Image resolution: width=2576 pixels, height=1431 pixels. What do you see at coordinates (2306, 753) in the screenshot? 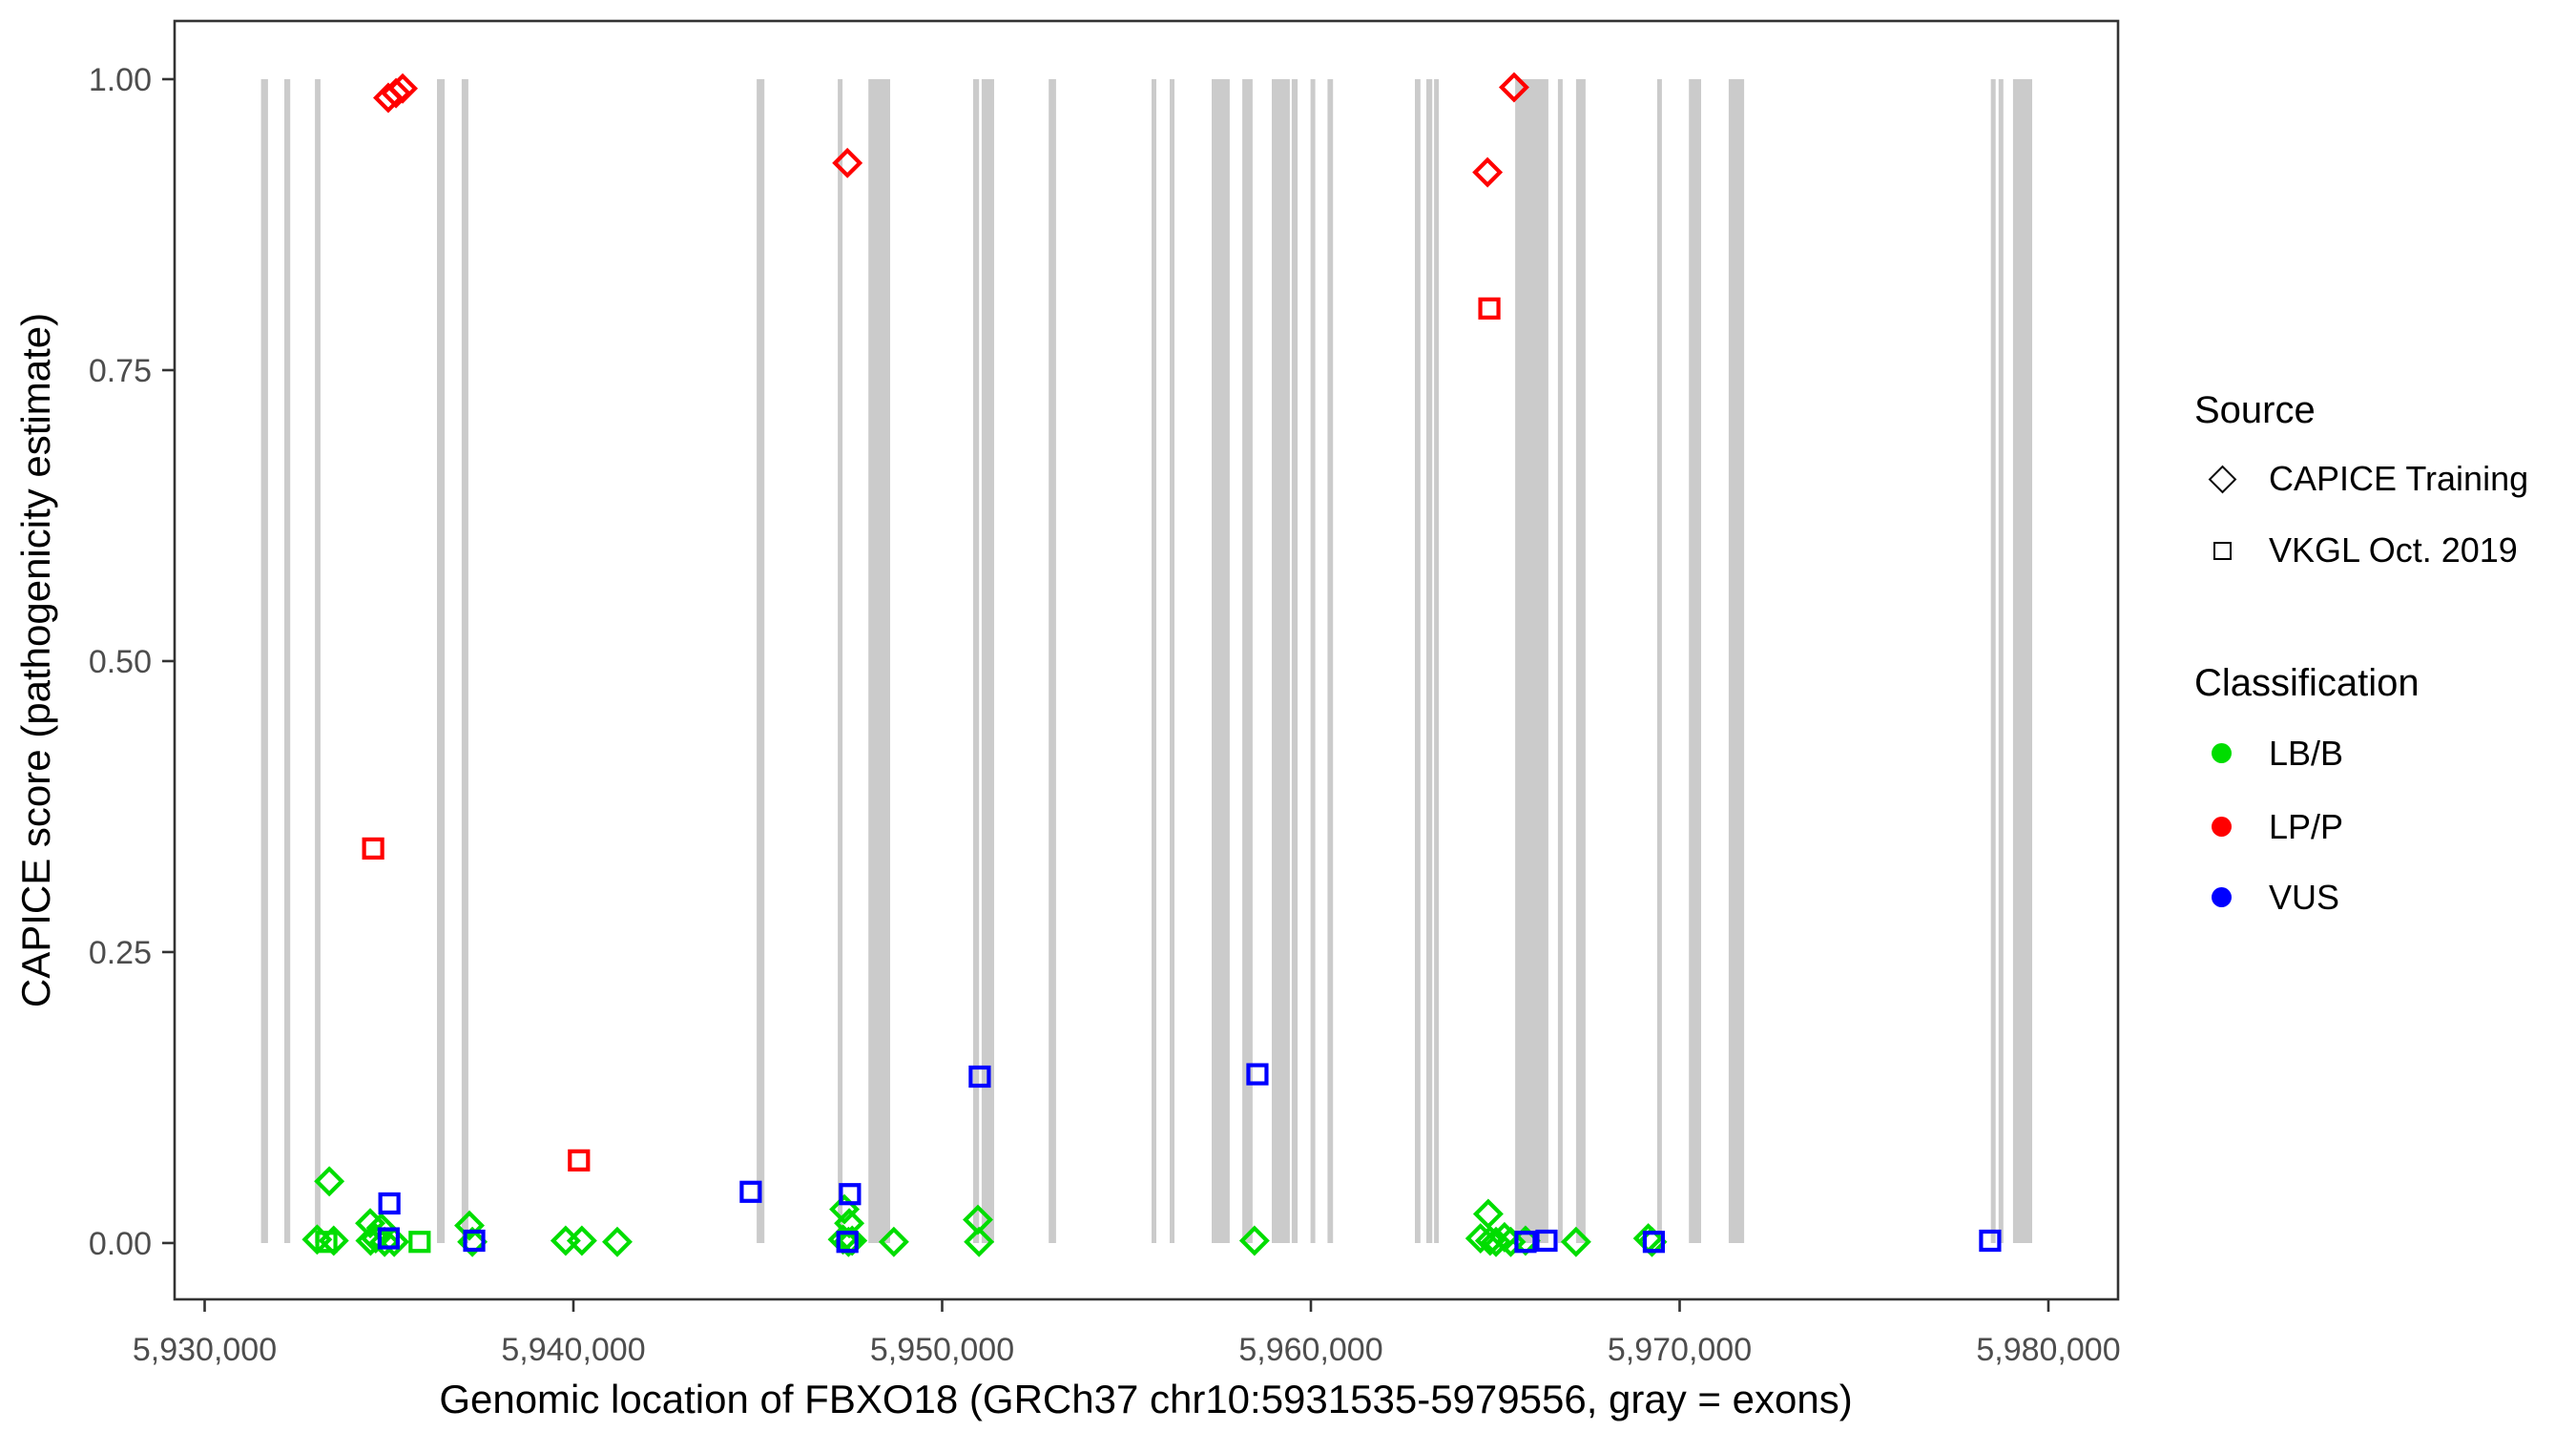
I see `legend-item-label: LB/B` at bounding box center [2306, 753].